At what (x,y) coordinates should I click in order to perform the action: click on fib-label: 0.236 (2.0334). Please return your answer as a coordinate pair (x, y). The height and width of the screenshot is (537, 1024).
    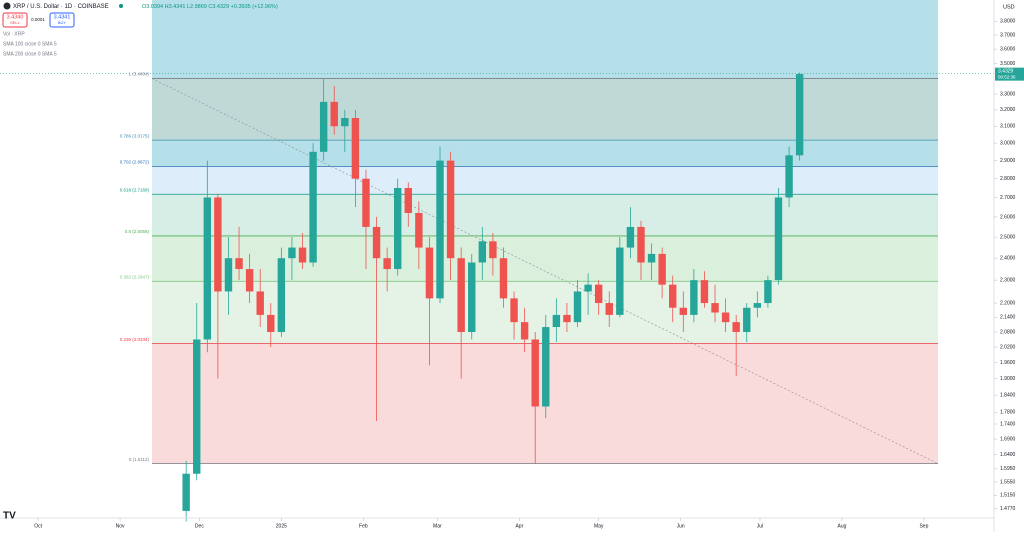
    Looking at the image, I should click on (135, 339).